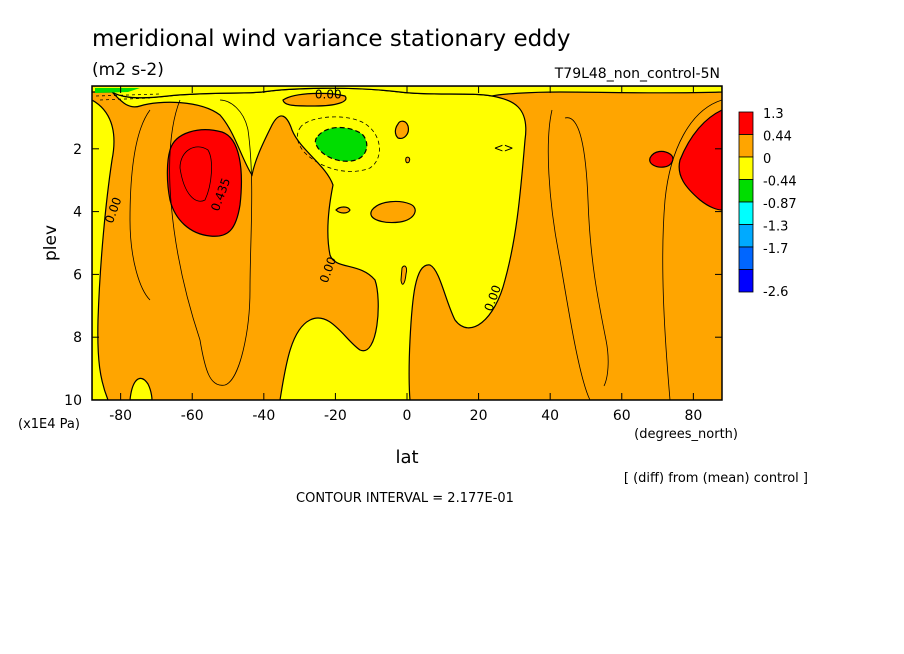 This screenshot has width=904, height=654. I want to click on fill-orange-island-c, so click(343, 210).